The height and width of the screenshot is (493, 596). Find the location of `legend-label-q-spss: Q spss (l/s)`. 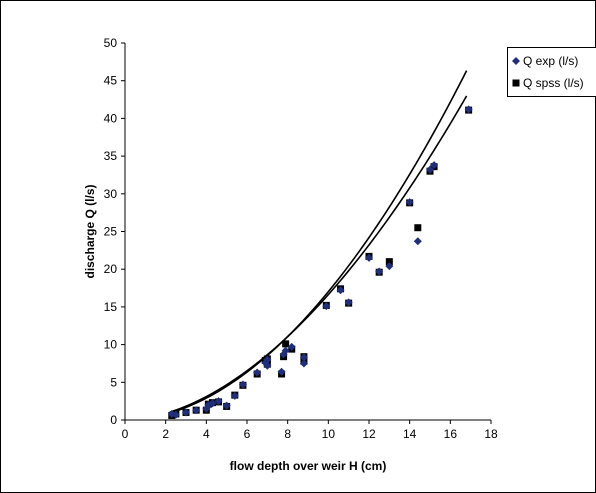

legend-label-q-spss: Q spss (l/s) is located at coordinates (553, 83).